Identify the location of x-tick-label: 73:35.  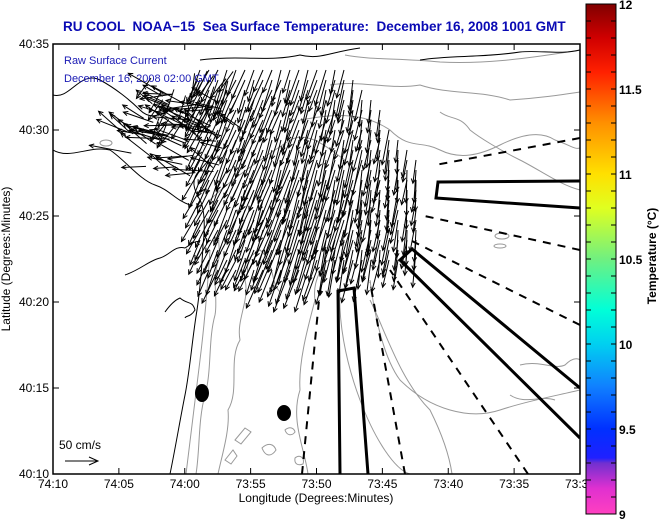
(514, 484).